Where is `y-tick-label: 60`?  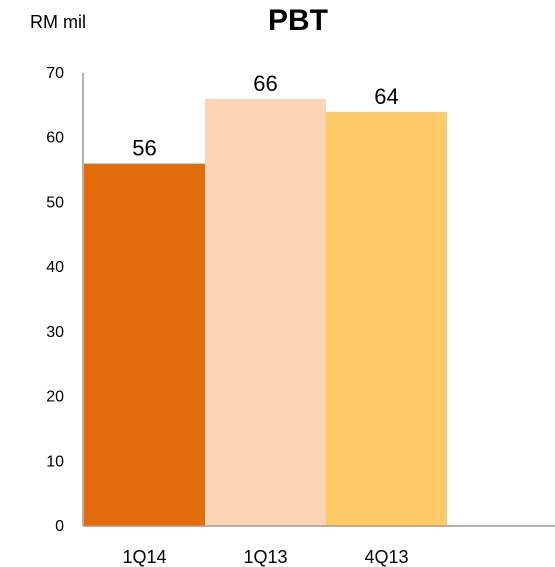
y-tick-label: 60 is located at coordinates (55, 138).